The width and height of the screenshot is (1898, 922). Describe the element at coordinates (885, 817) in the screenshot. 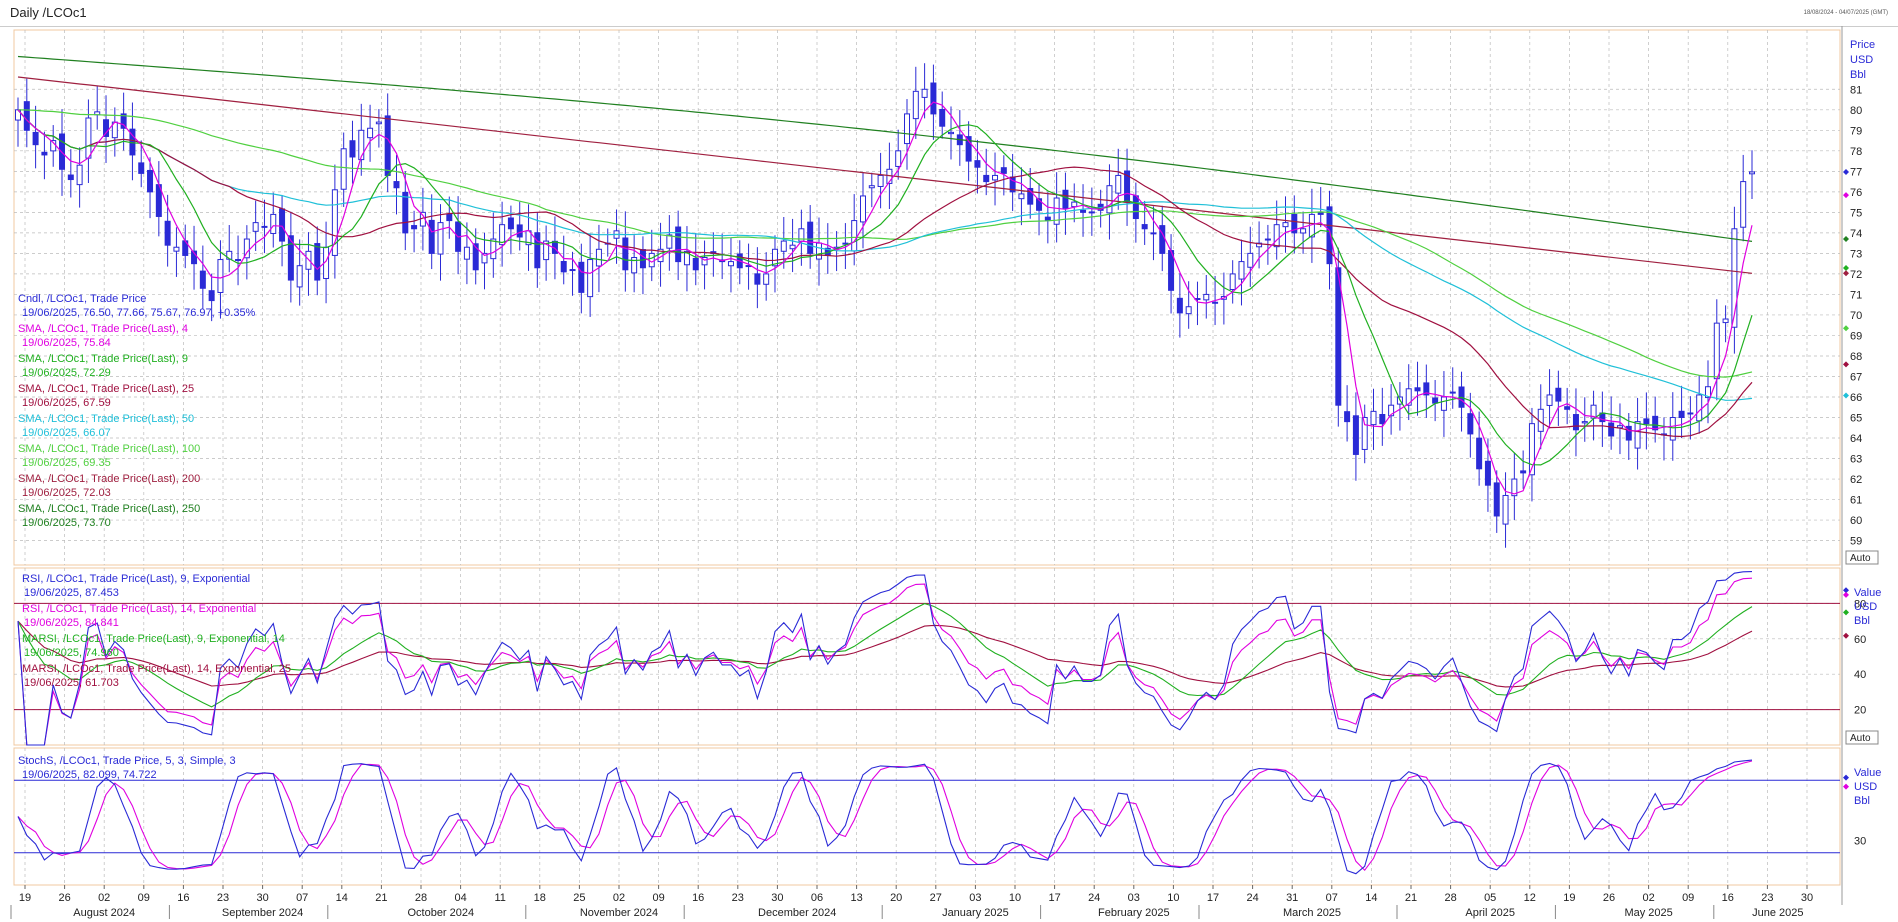

I see `stoch-k-line` at that location.